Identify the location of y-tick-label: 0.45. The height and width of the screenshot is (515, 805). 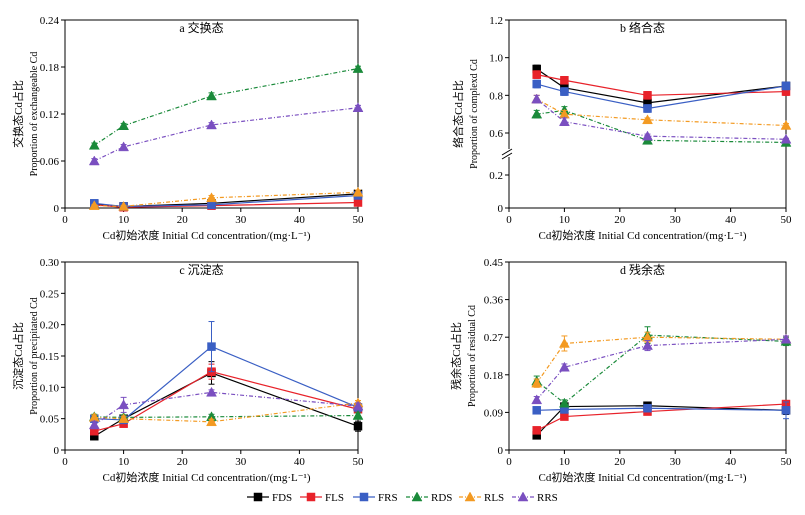
(494, 263).